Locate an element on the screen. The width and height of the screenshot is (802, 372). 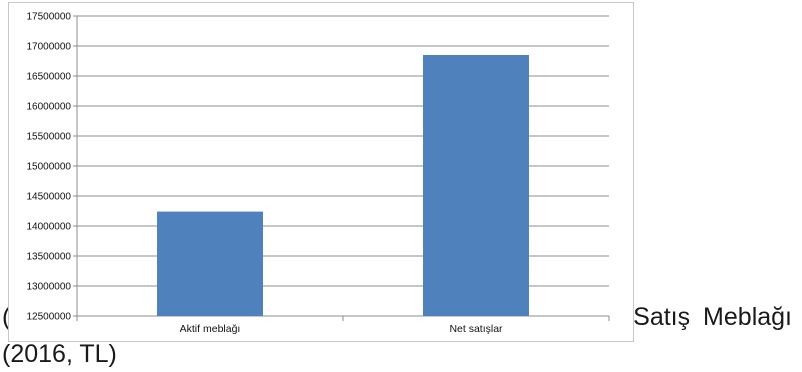
x-category-label: Aktif meblağı is located at coordinates (210, 329).